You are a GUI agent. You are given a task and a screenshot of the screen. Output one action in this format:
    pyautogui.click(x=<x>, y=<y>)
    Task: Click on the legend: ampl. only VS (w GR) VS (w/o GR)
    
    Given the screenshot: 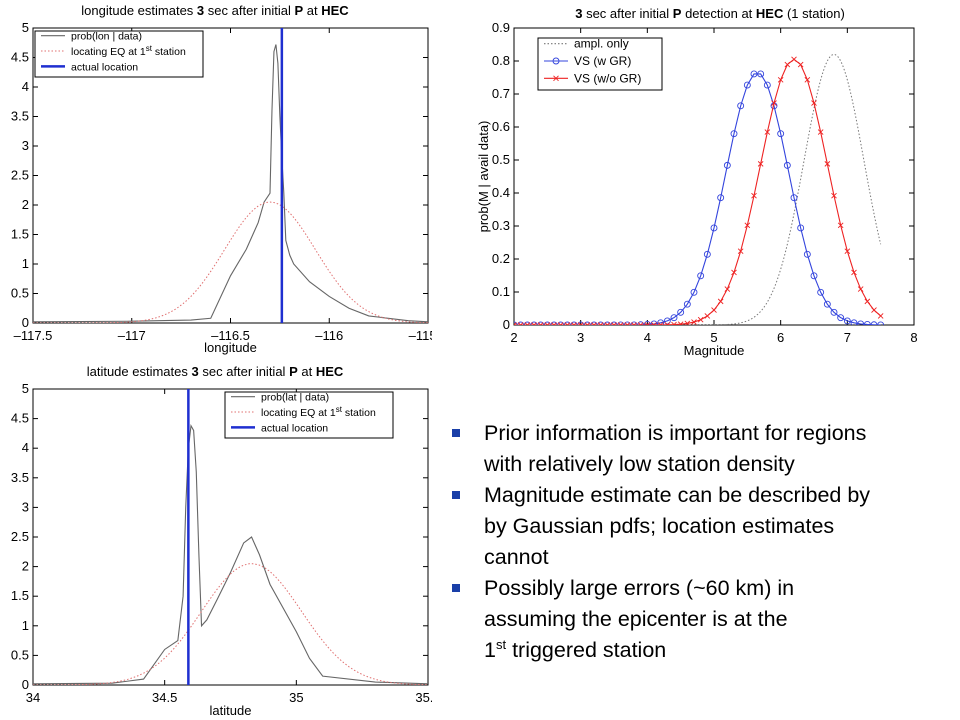 What is the action you would take?
    pyautogui.click(x=600, y=64)
    